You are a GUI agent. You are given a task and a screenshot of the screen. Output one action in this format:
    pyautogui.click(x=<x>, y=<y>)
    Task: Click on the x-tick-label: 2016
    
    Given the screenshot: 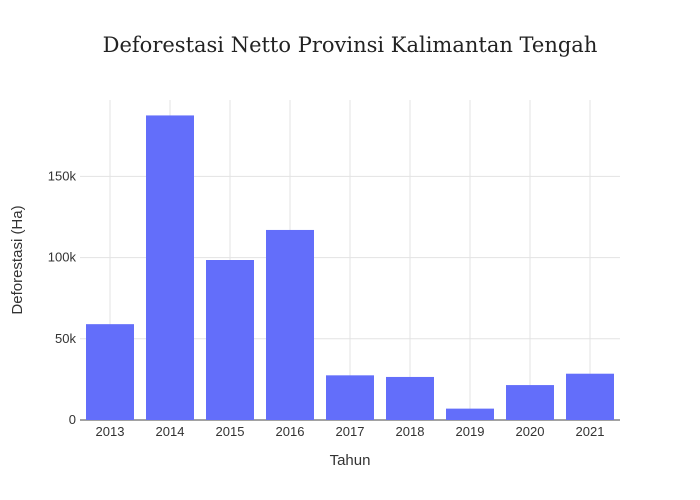 What is the action you would take?
    pyautogui.click(x=290, y=431)
    